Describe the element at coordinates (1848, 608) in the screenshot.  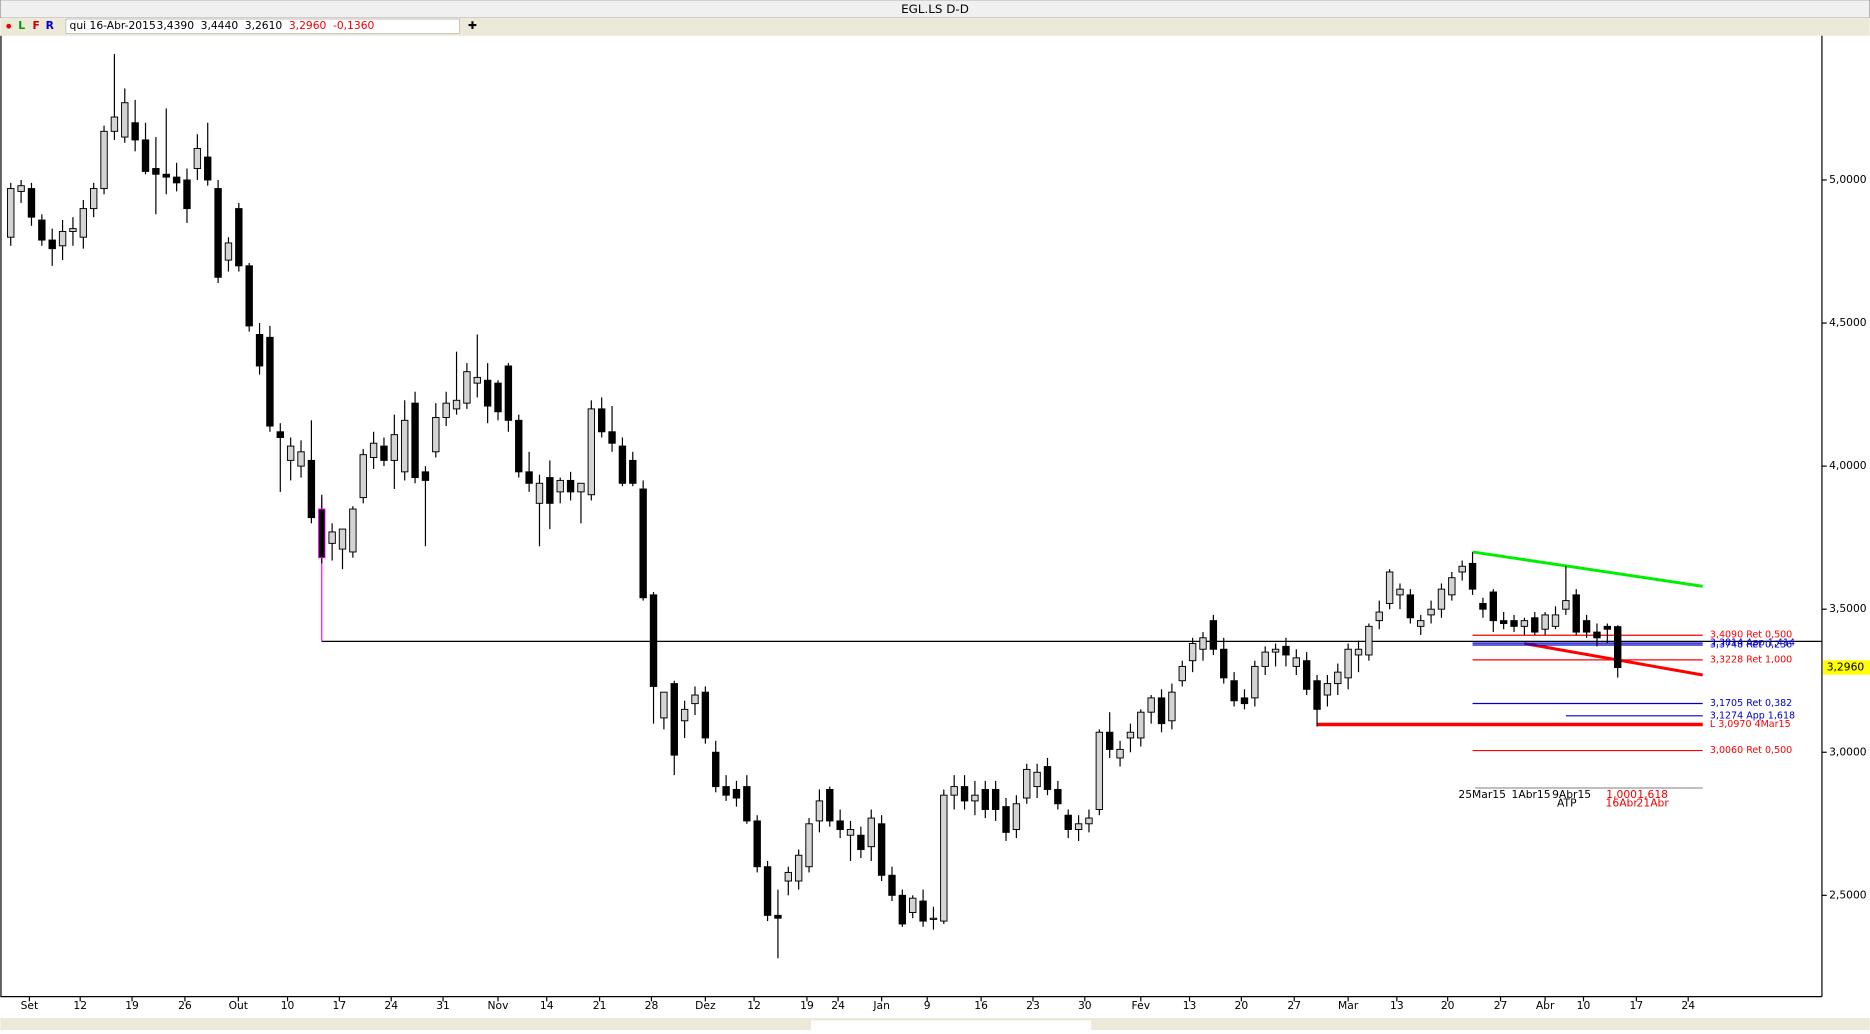
I see `y-tick-label: 3,5000` at that location.